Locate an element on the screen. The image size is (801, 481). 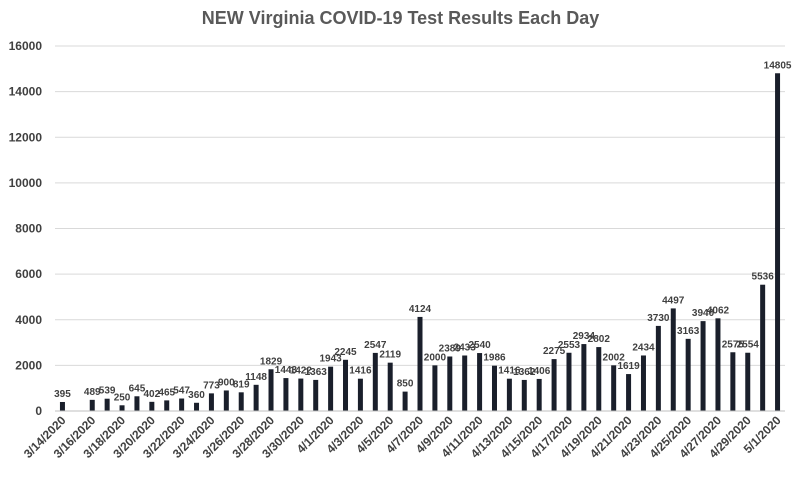
data-label: 250 is located at coordinates (122, 397).